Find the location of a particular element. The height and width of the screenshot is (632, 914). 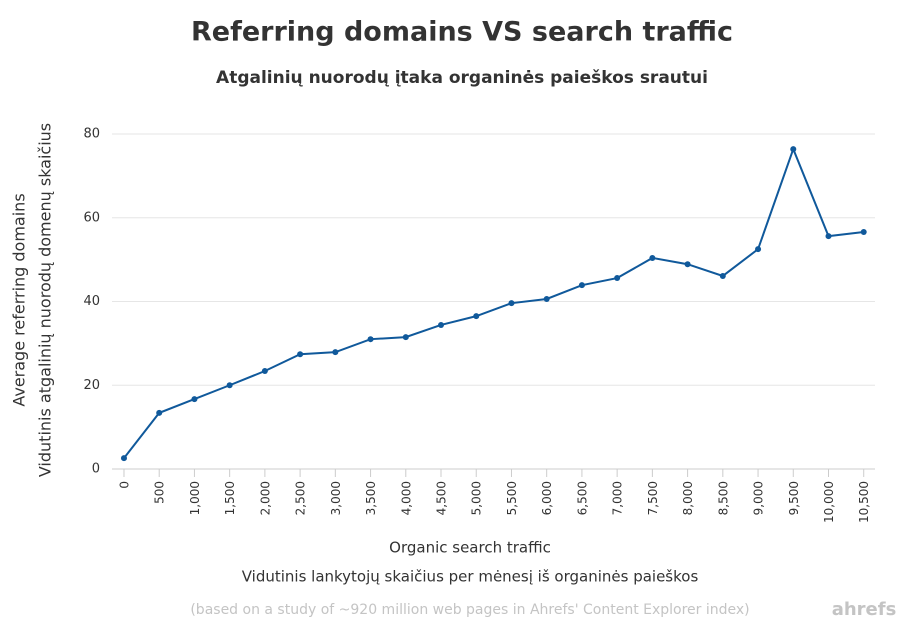

x-tick-label: 2,500 is located at coordinates (301, 498).